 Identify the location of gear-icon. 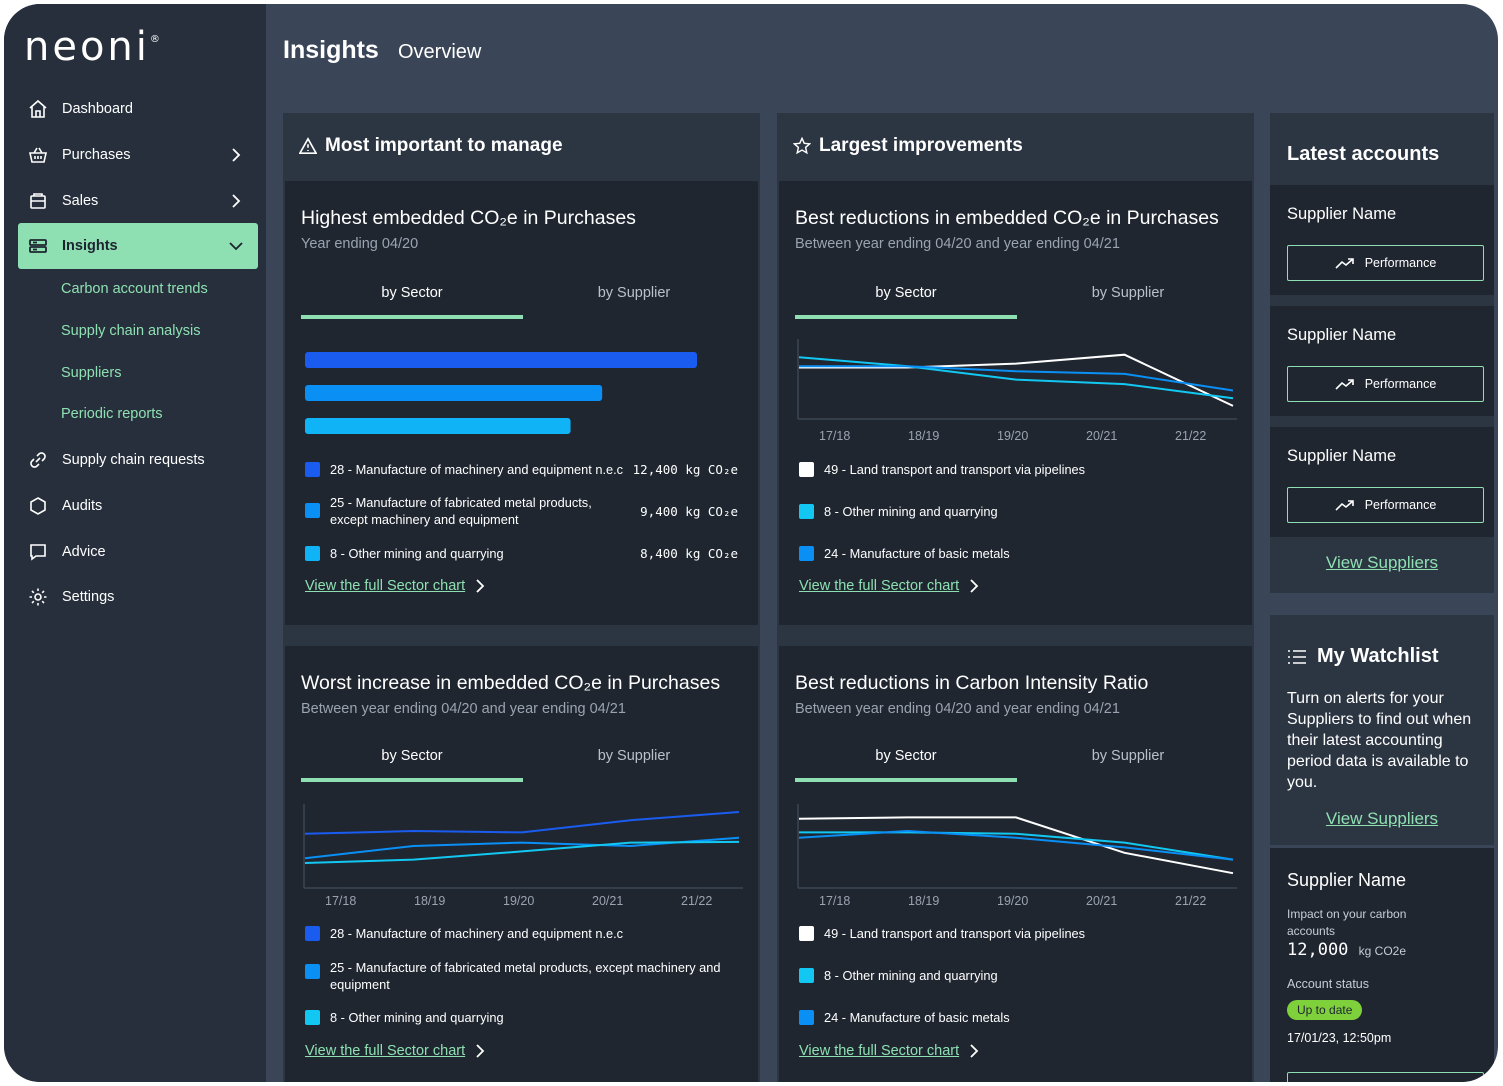
(38, 597).